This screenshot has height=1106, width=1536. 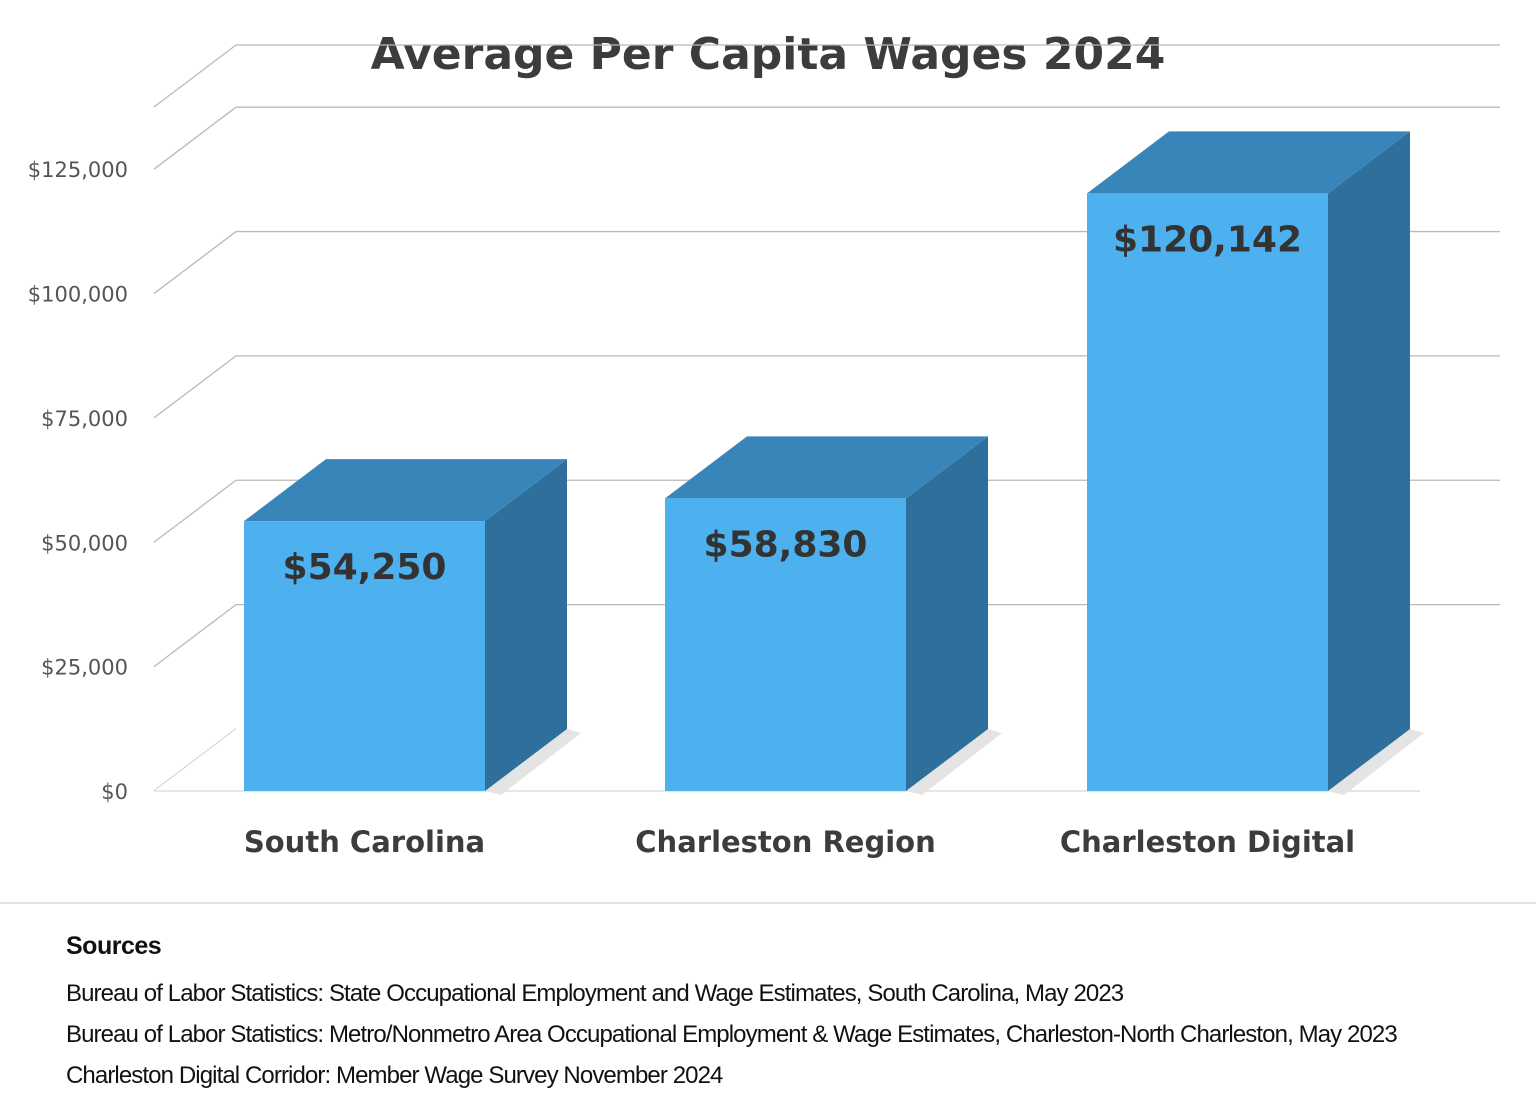 I want to click on chart-title: Average Per Capita Wages 2024, so click(x=768, y=54).